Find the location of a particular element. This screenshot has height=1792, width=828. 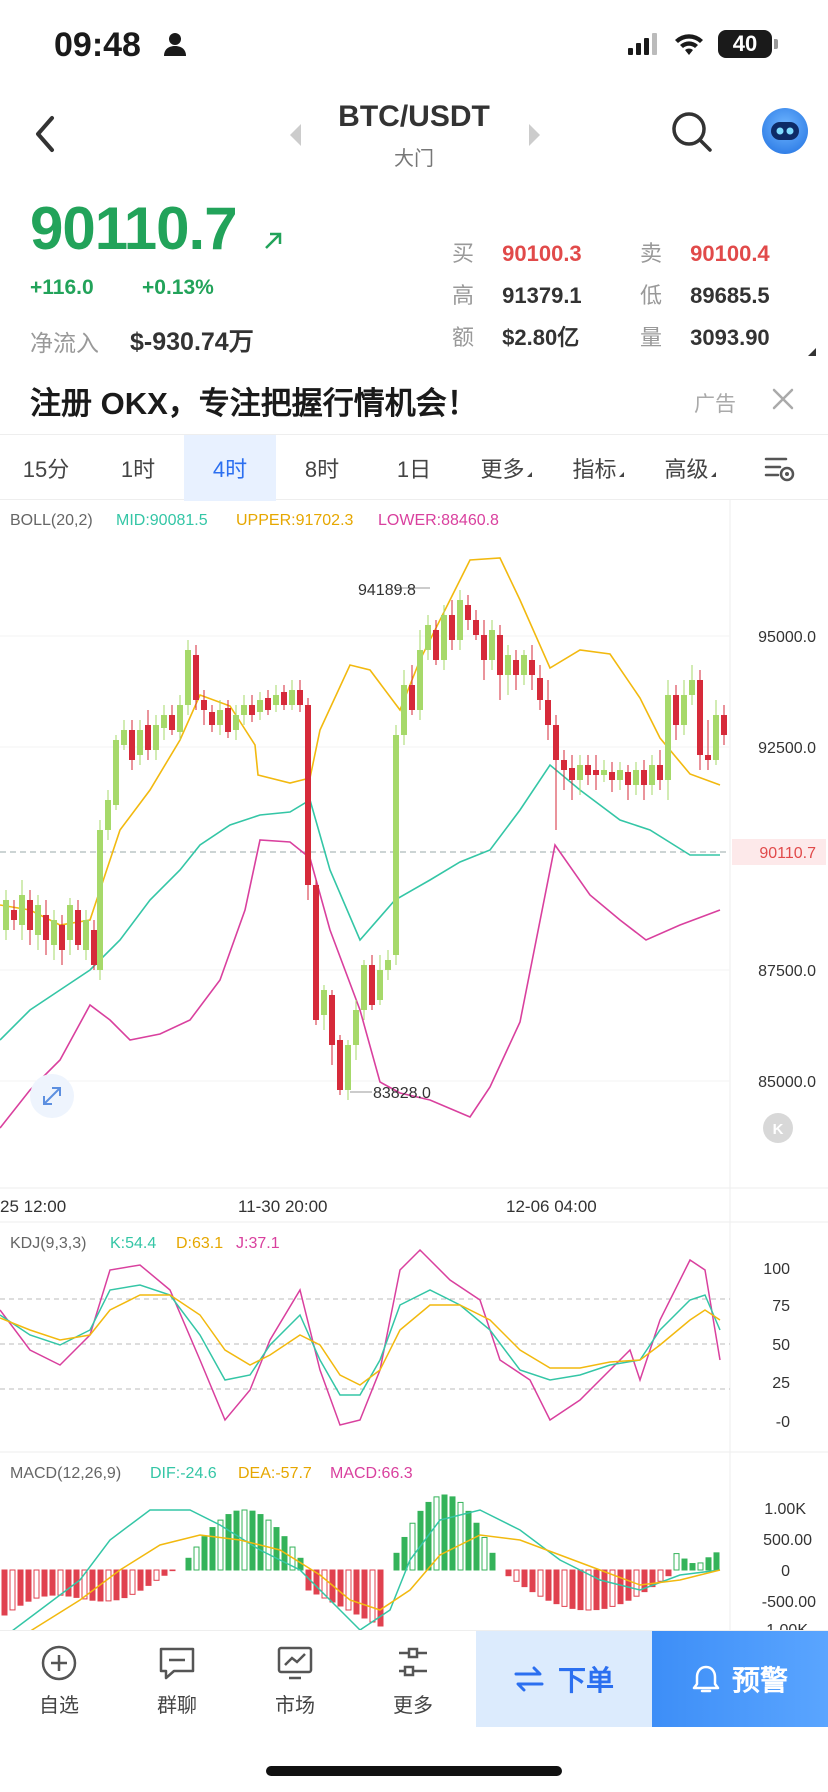

nav-label: 自选 is located at coordinates (59, 1705).